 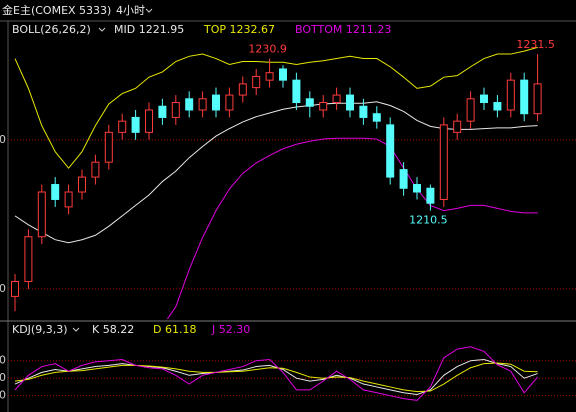 What do you see at coordinates (214, 29) in the screenshot?
I see `stat-name: TOP` at bounding box center [214, 29].